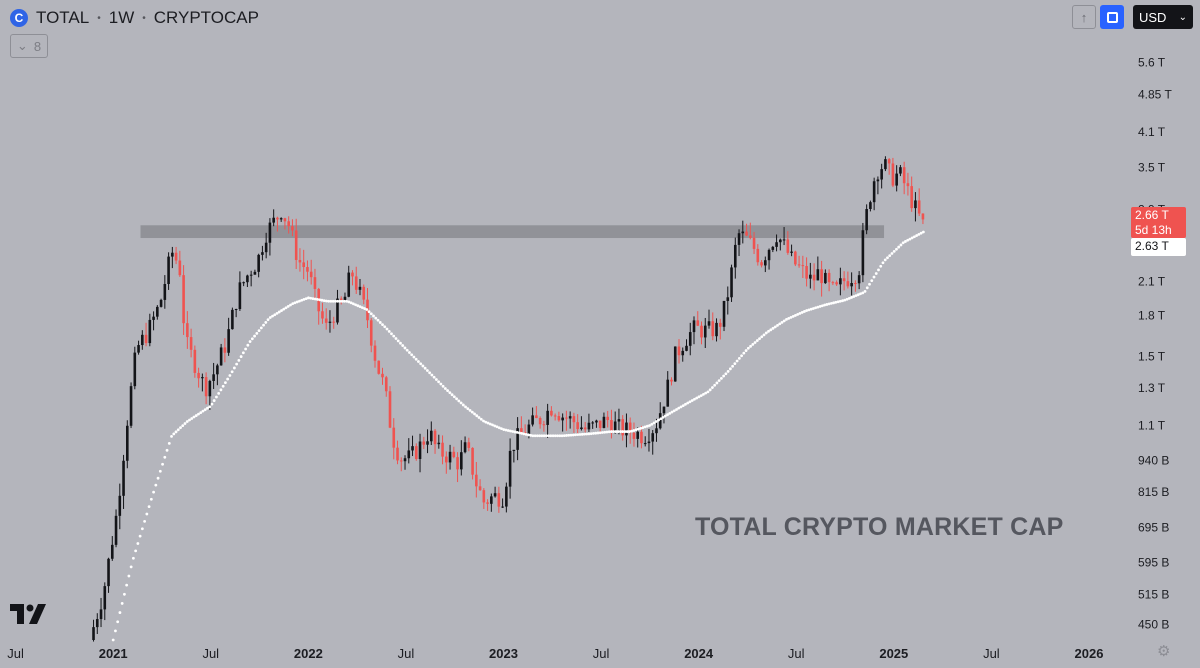 The image size is (1200, 668). What do you see at coordinates (29, 46) in the screenshot?
I see `indicators-collapse-button: ⌄ 8` at bounding box center [29, 46].